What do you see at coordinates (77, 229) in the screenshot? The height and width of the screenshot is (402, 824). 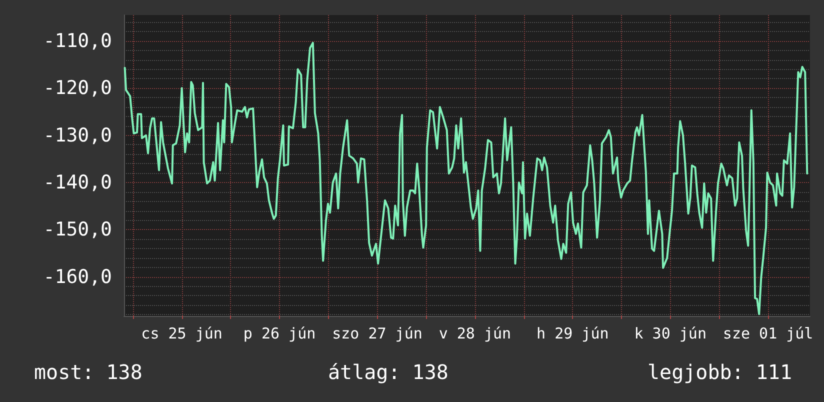 I see `y-tick-label: -150,0` at bounding box center [77, 229].